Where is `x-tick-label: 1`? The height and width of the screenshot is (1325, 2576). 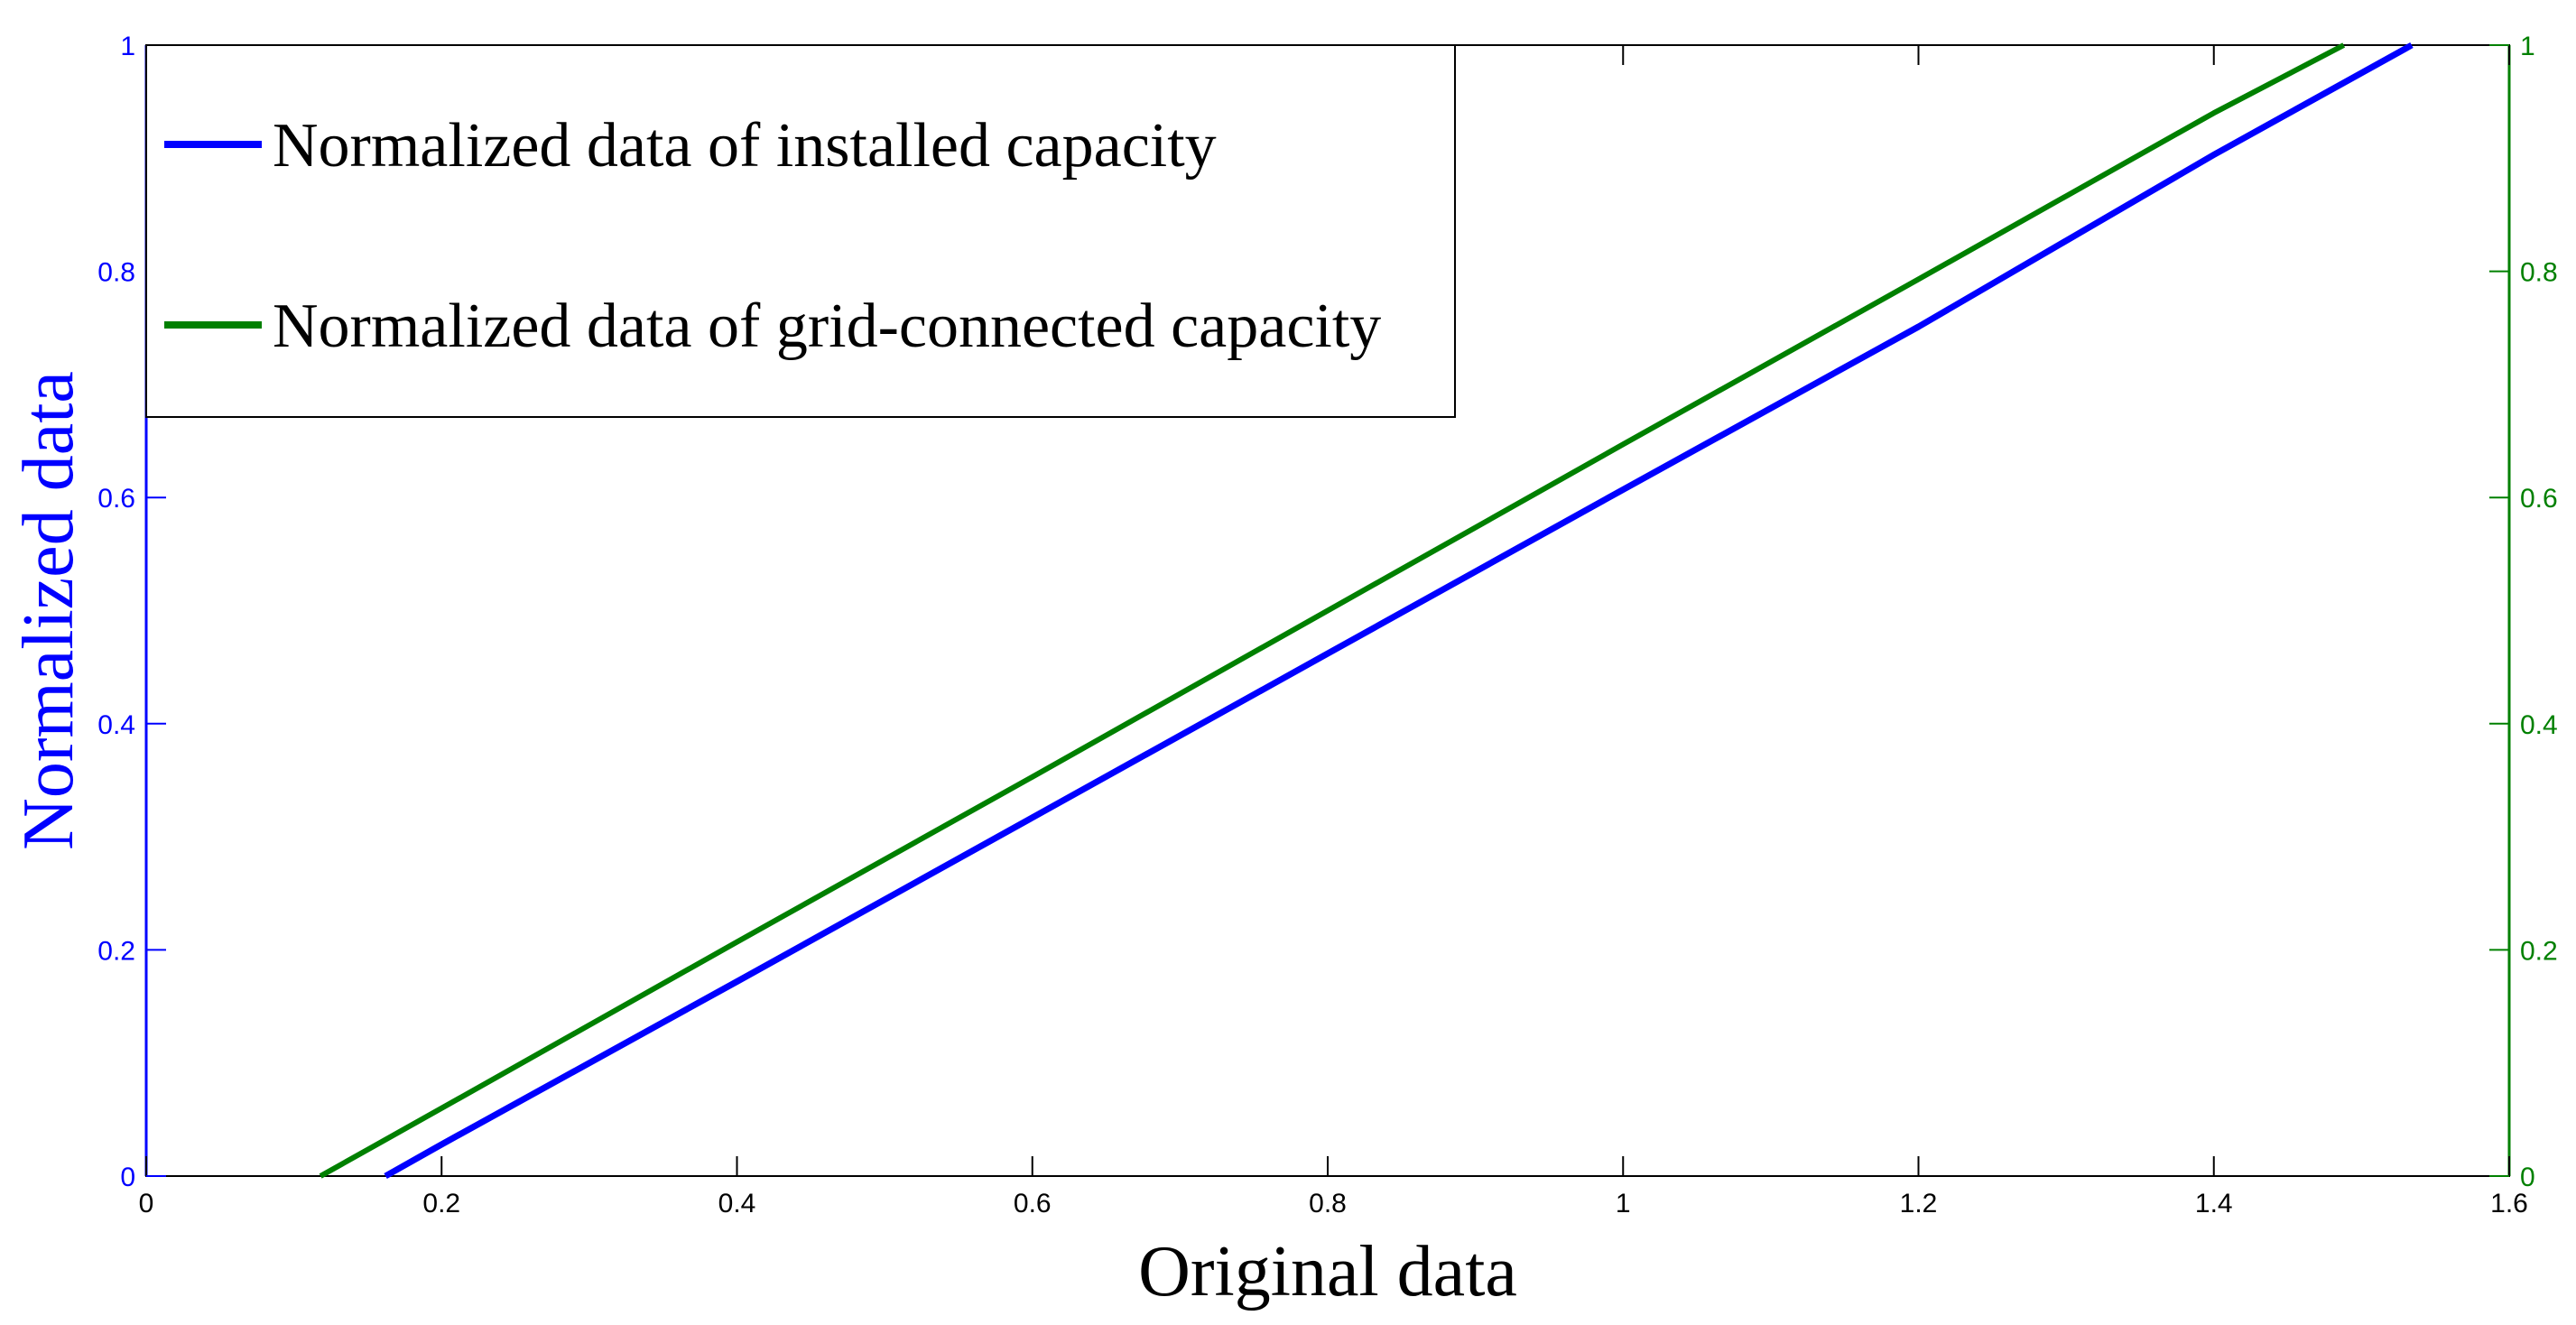
x-tick-label: 1 is located at coordinates (1623, 1203).